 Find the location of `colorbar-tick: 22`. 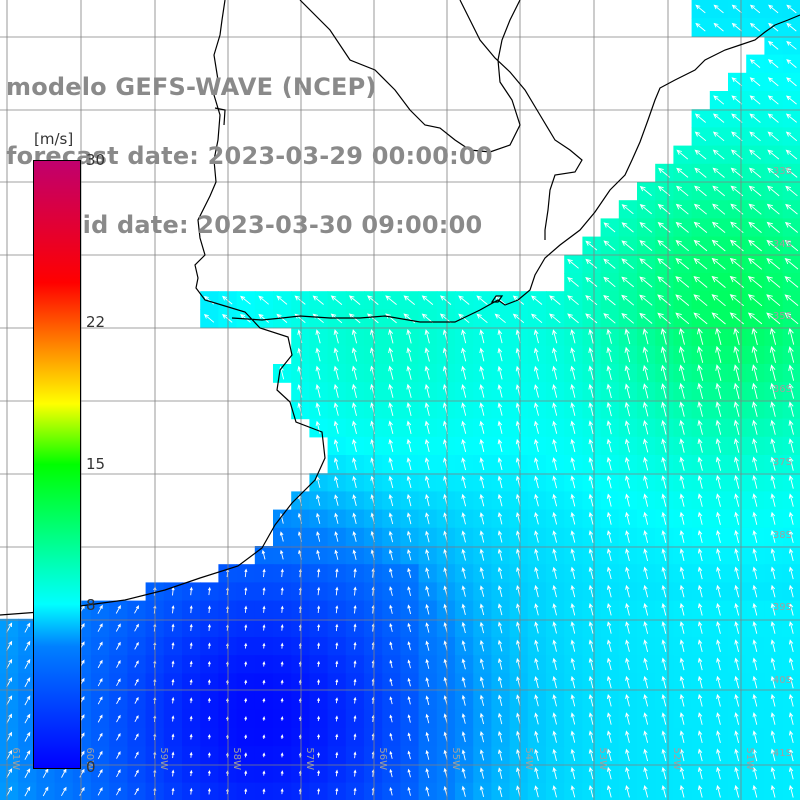

colorbar-tick: 22 is located at coordinates (96, 321).